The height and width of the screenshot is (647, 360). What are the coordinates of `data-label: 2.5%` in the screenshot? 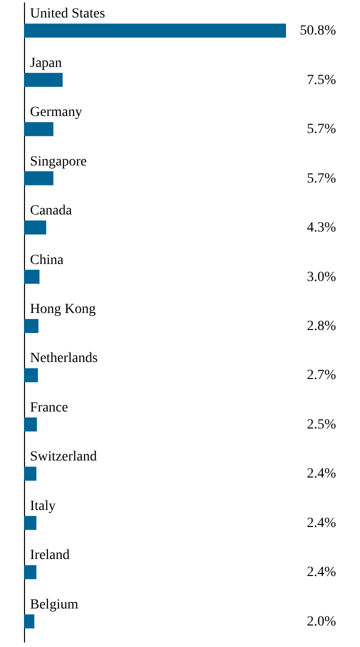 It's located at (321, 424).